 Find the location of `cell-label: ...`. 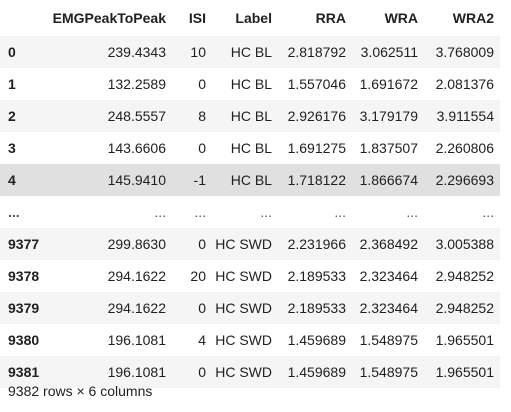

cell-label: ... is located at coordinates (266, 212).